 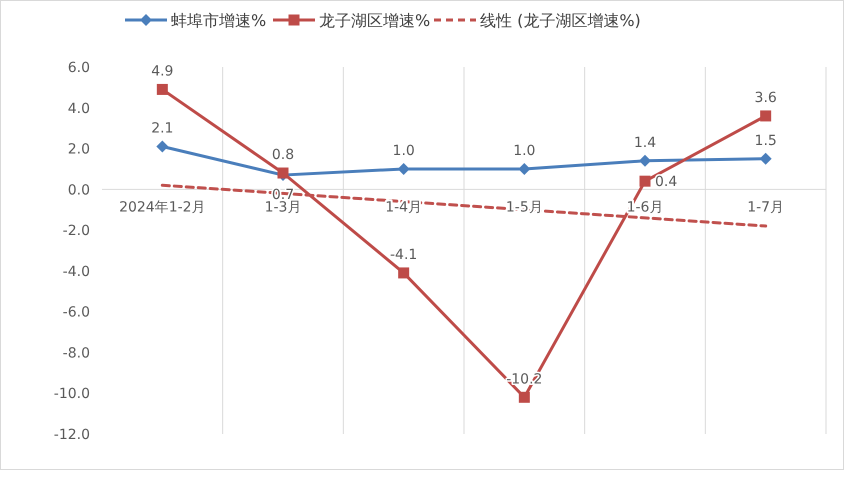 I want to click on data-label: 1.5, so click(x=765, y=140).